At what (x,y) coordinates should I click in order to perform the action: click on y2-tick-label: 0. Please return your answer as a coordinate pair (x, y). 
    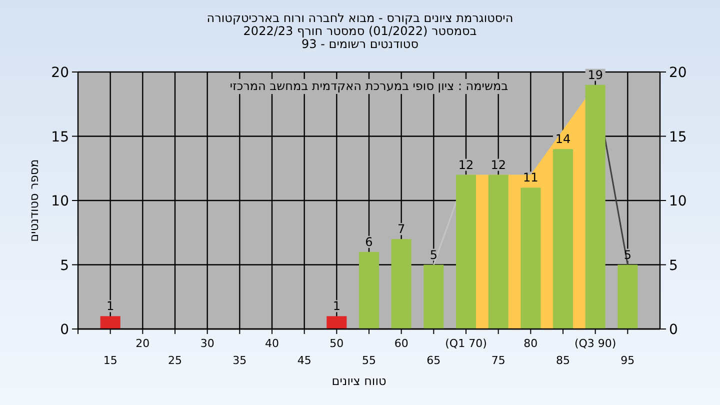
    Looking at the image, I should click on (673, 330).